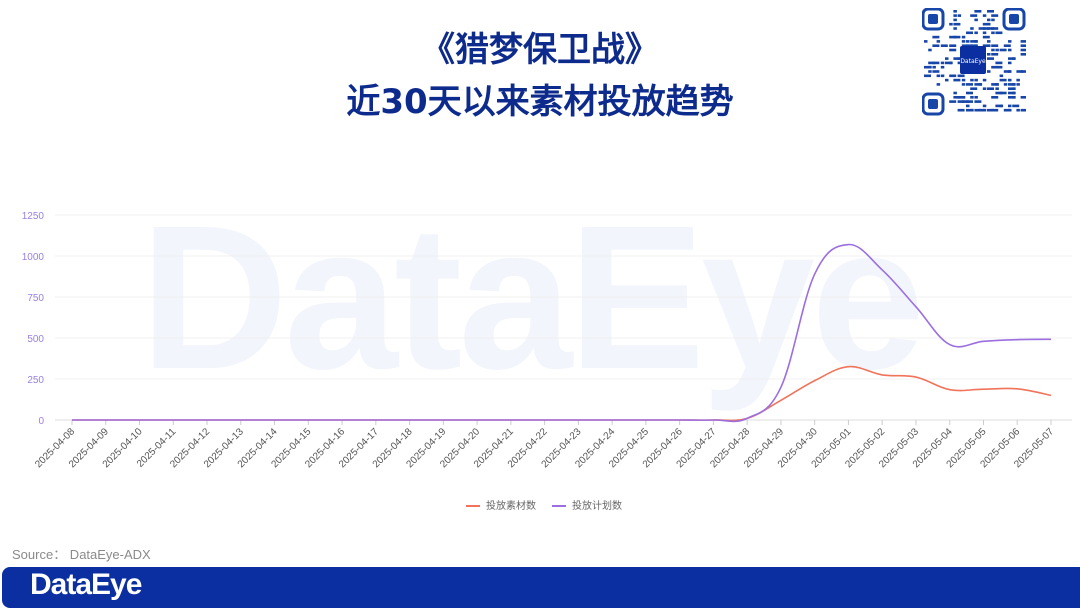 The image size is (1080, 608). What do you see at coordinates (41, 421) in the screenshot?
I see `y-tick-label: 0` at bounding box center [41, 421].